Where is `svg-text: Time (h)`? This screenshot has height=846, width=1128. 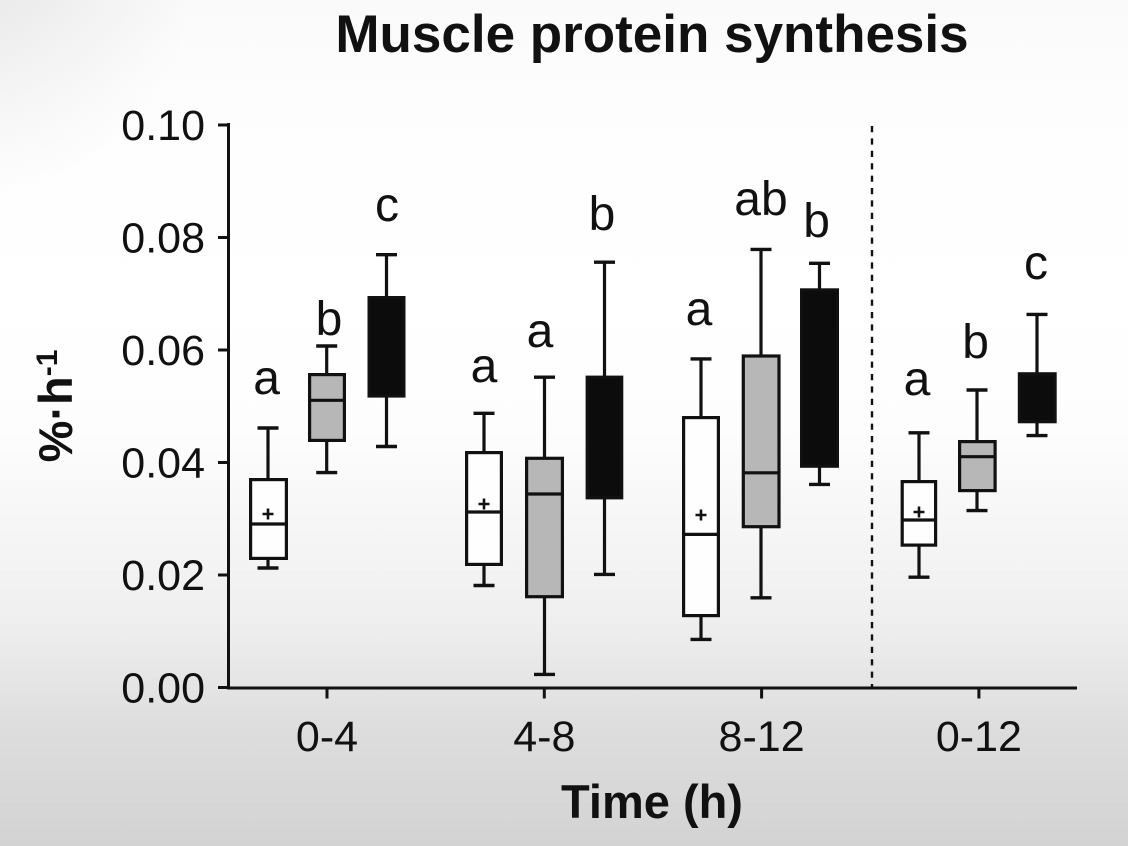
svg-text: Time (h) is located at coordinates (652, 801).